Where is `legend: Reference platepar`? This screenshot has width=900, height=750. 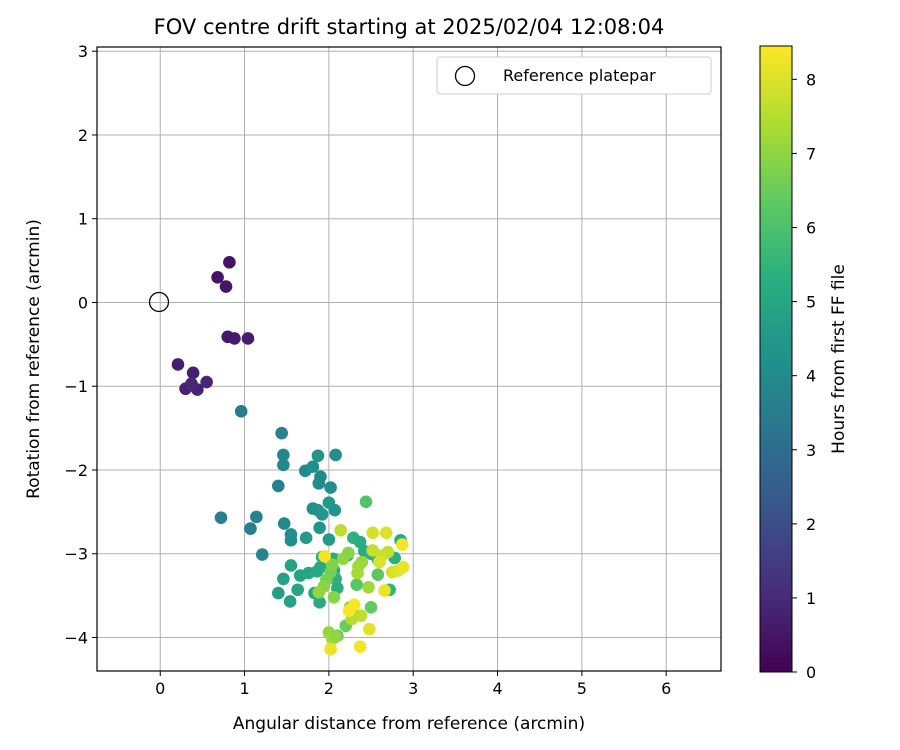 legend: Reference platepar is located at coordinates (574, 75).